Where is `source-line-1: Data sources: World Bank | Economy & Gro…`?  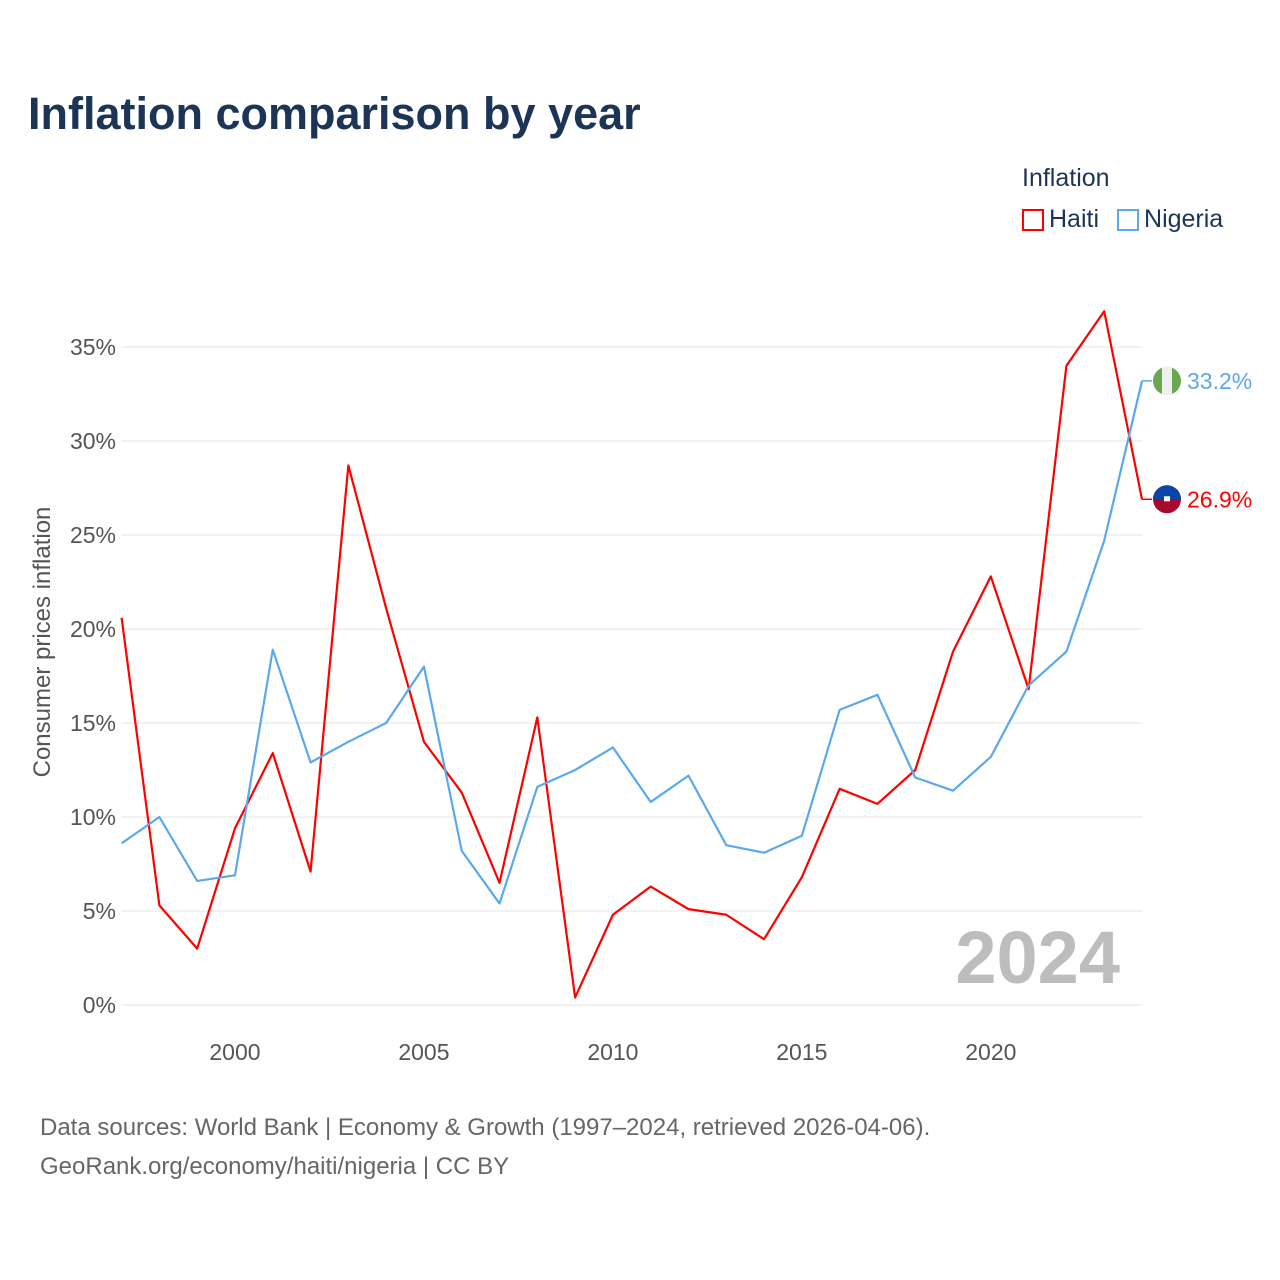 source-line-1: Data sources: World Bank | Economy & Gro… is located at coordinates (485, 1127).